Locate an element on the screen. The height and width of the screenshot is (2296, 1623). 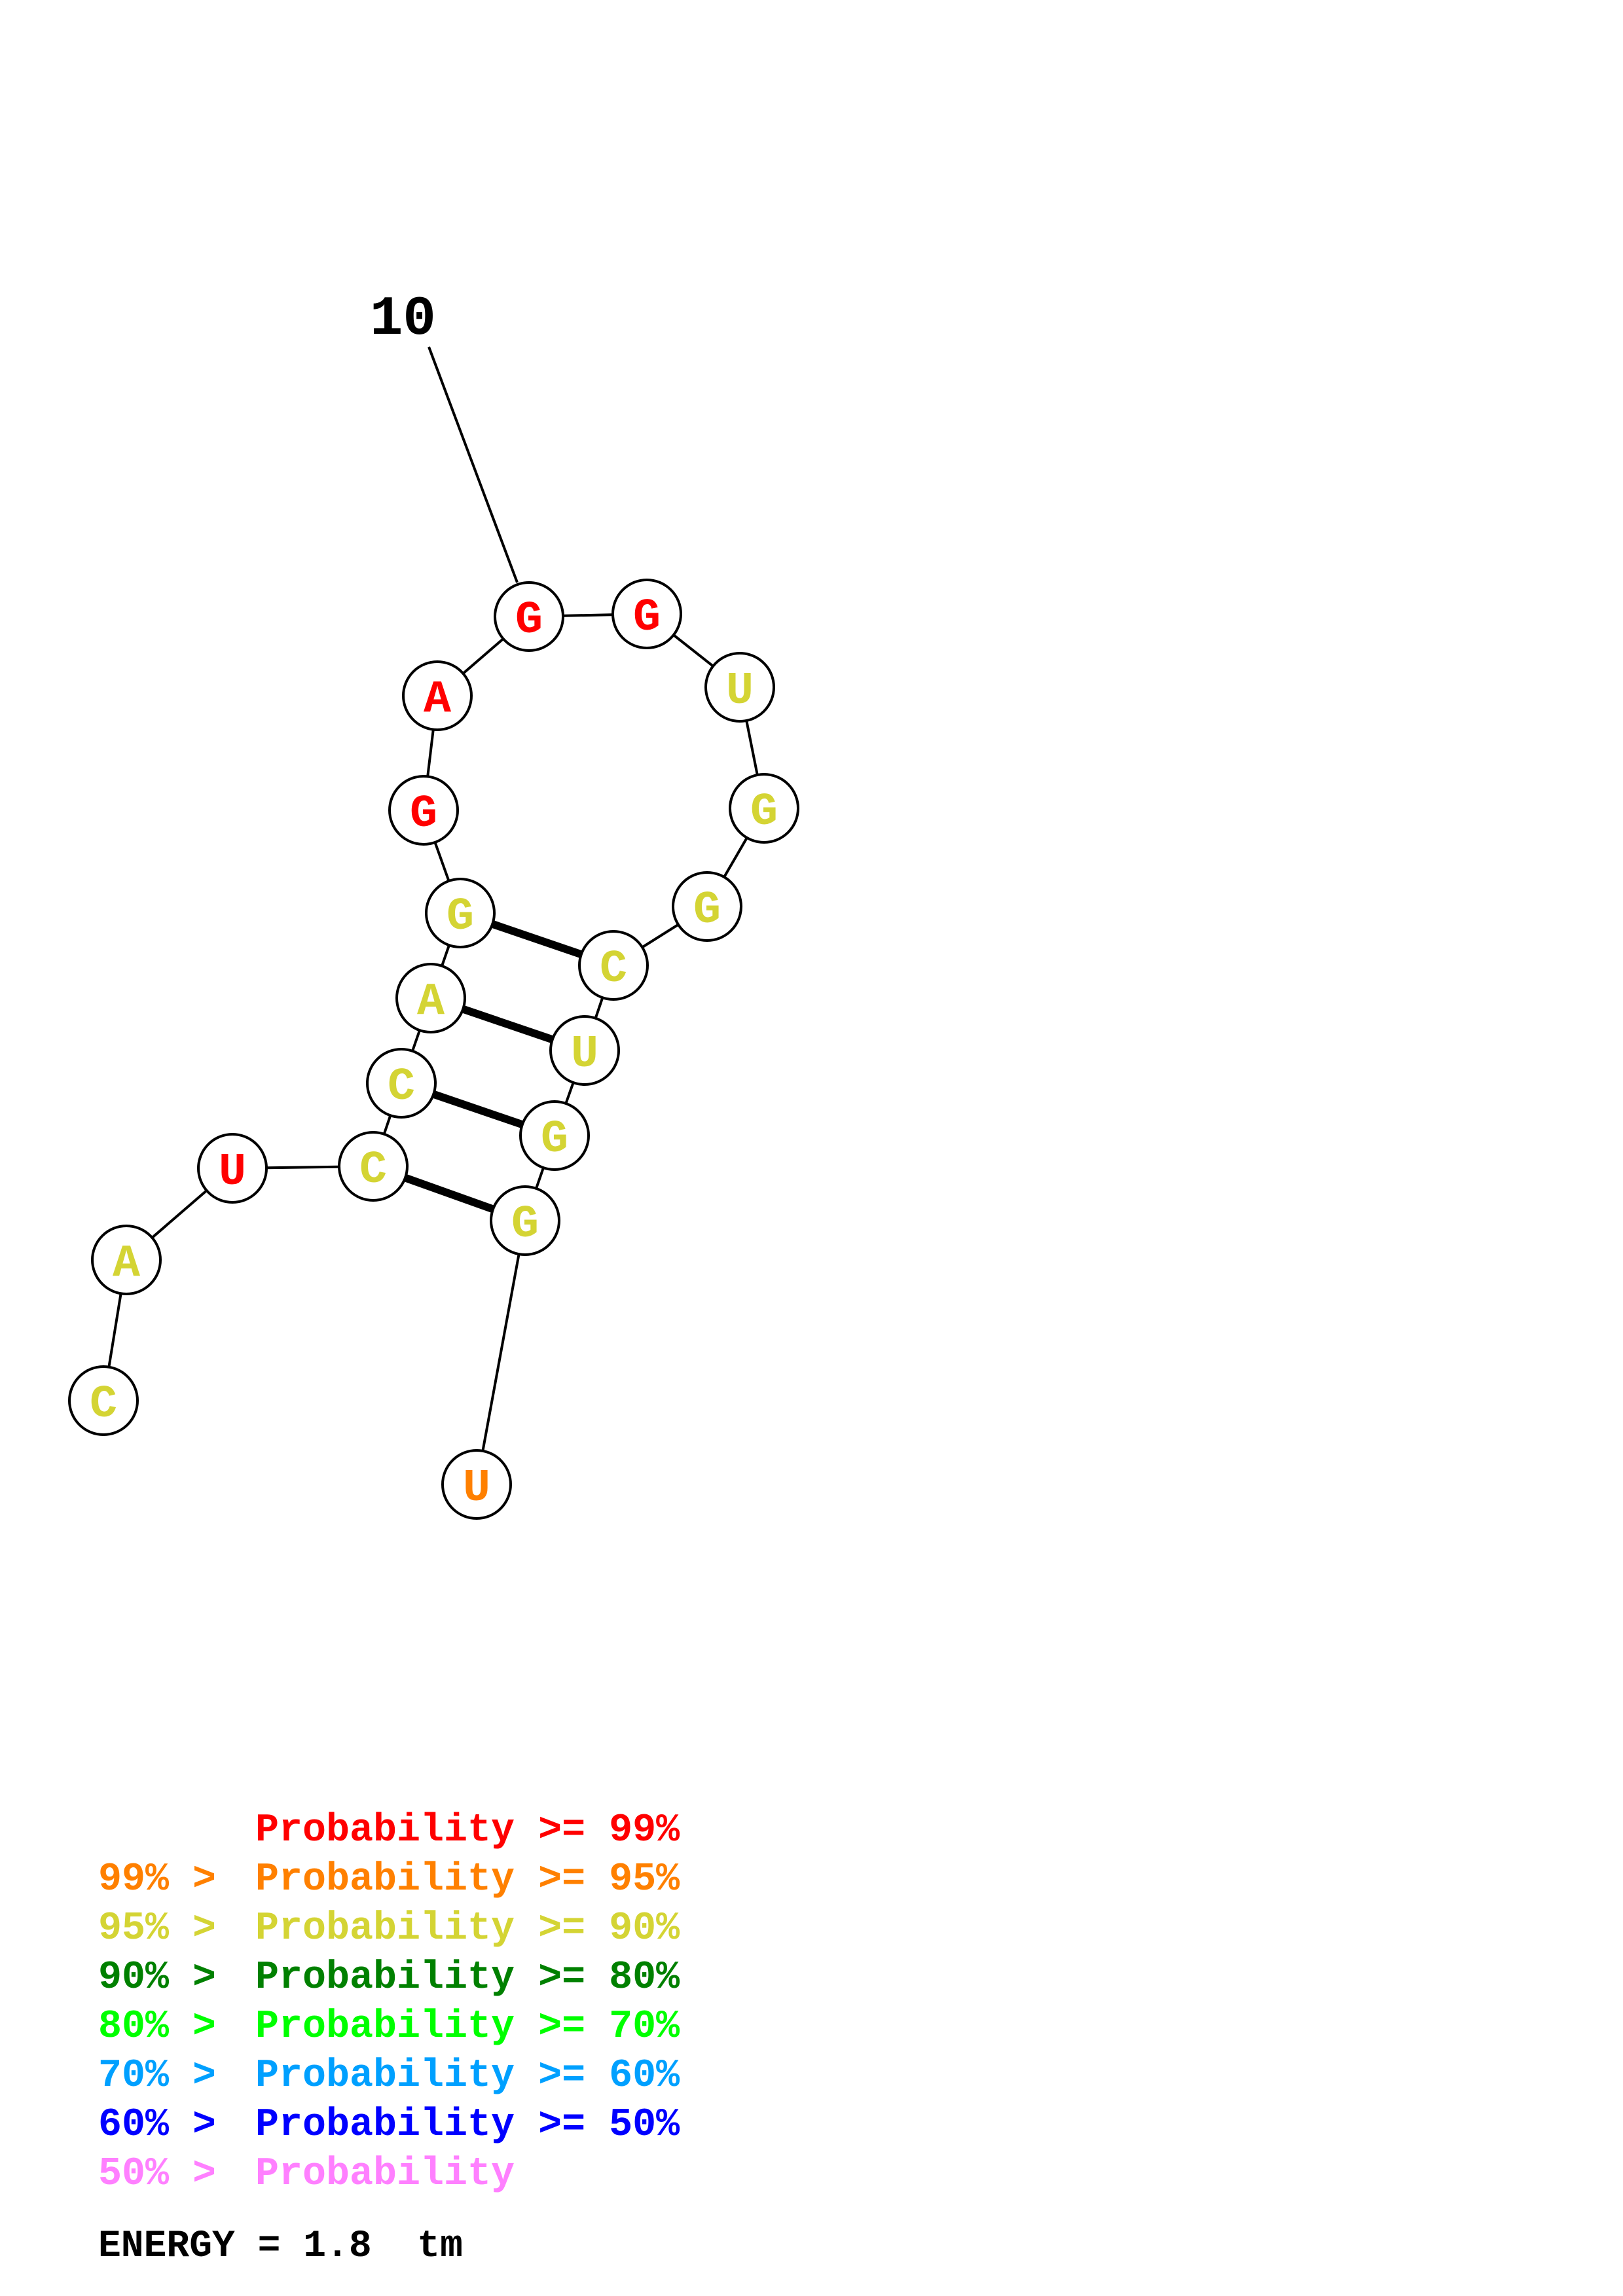
nucleotide-11: G is located at coordinates (646, 614).